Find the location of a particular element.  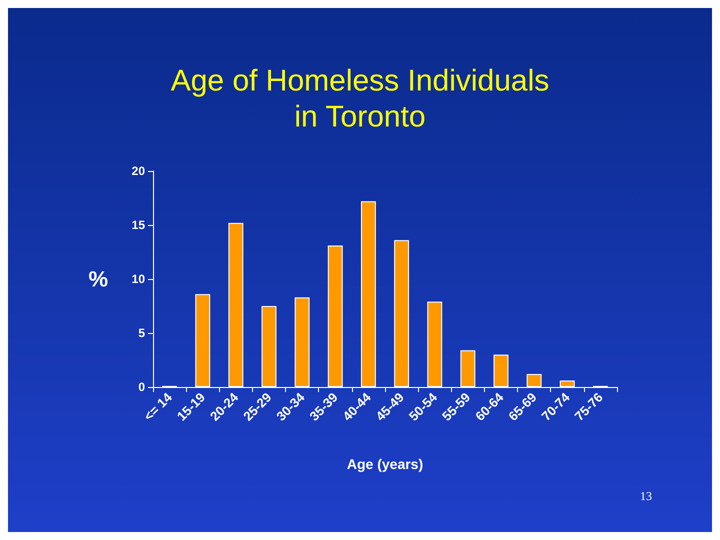

y-tick-label: 20 is located at coordinates (139, 171).